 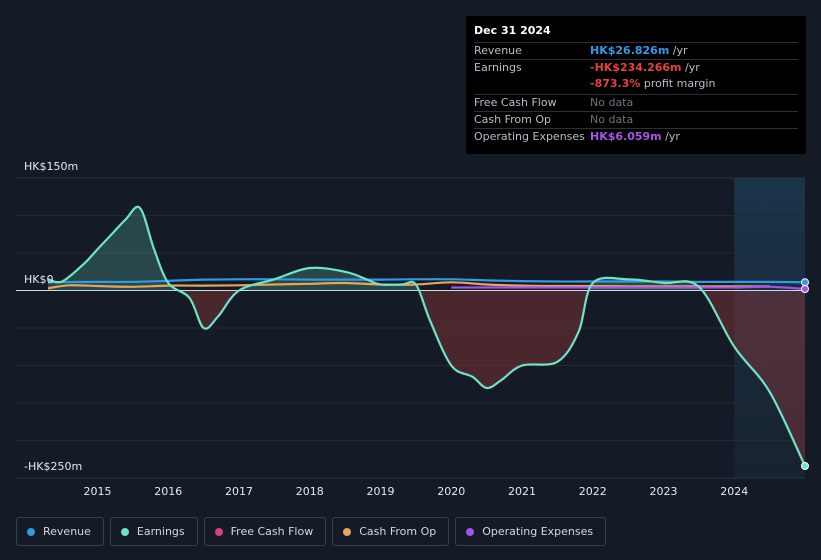 What do you see at coordinates (451, 491) in the screenshot?
I see `x-tick-label: 2020` at bounding box center [451, 491].